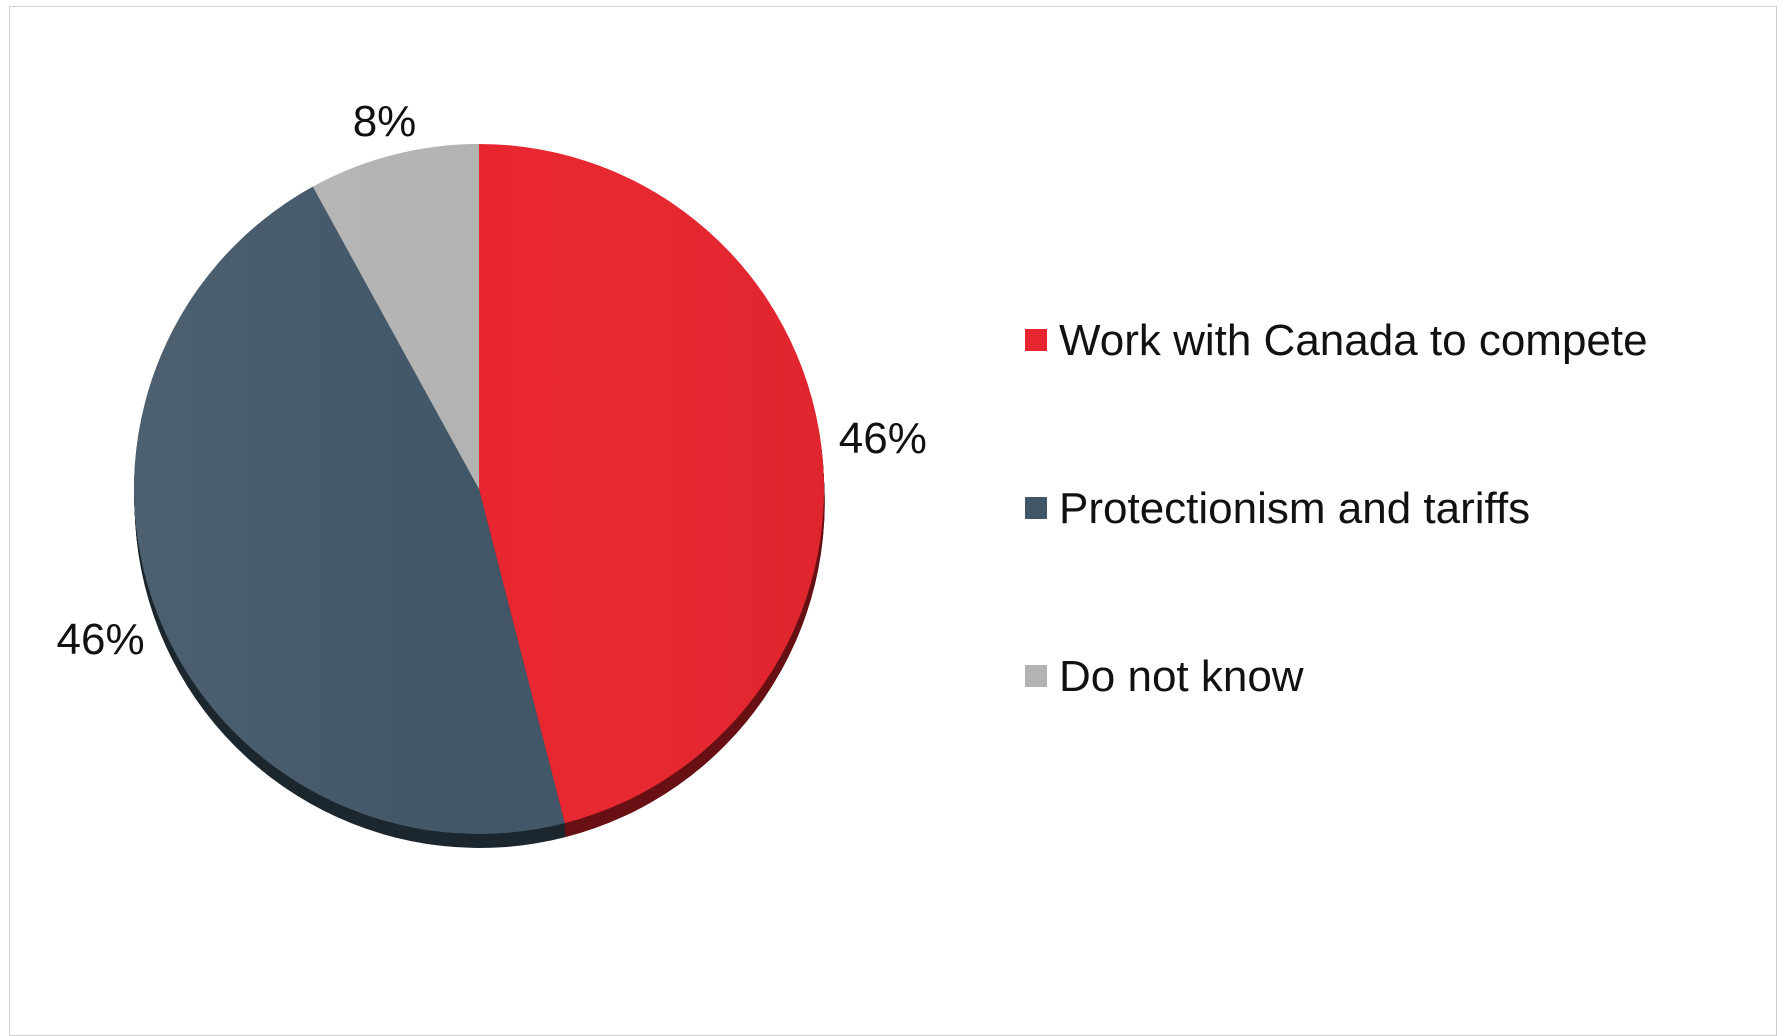 Image resolution: width=1785 pixels, height=1036 pixels. I want to click on data-label-protectionism: 46%, so click(101, 639).